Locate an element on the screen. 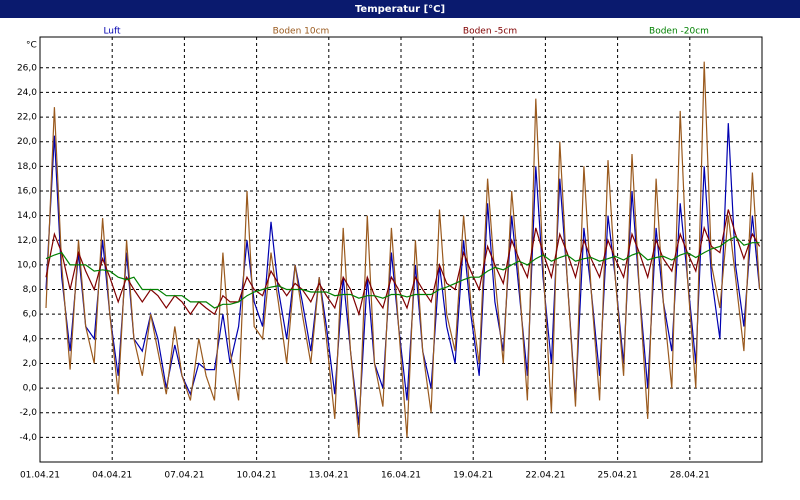 The width and height of the screenshot is (800, 500). y-tick-label: 12,0 is located at coordinates (27, 241).